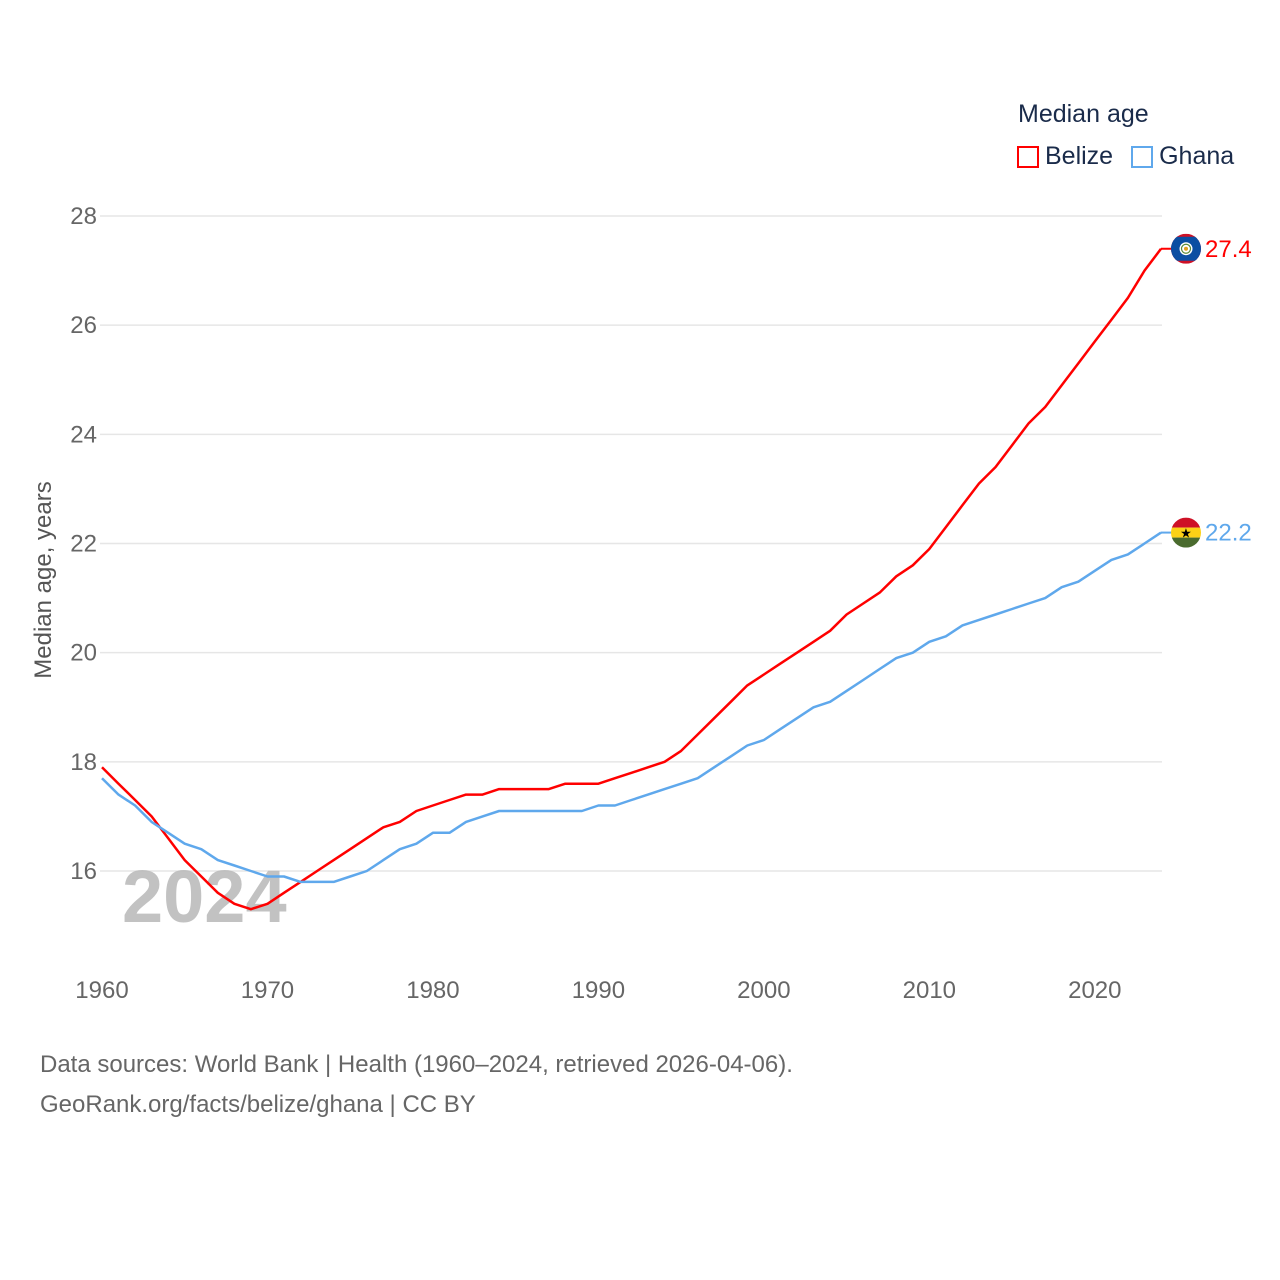 Image resolution: width=1280 pixels, height=1280 pixels. Describe the element at coordinates (83, 434) in the screenshot. I see `y-tick-label: 24` at that location.